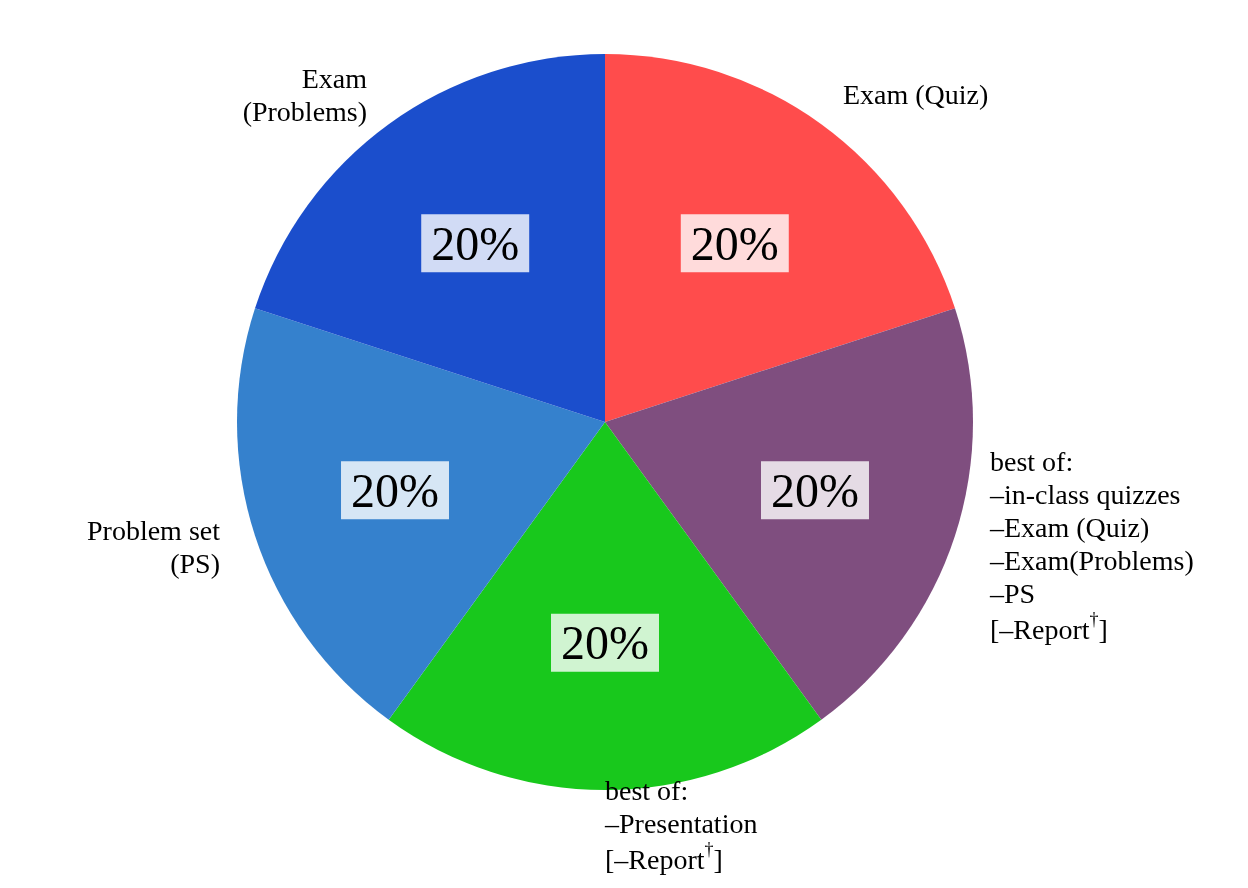 This screenshot has width=1248, height=888. I want to click on slice-label: best of: –in-class quizzes –Exam (Quiz) –Exam(Problems) –PS [–Report†], so click(1091, 545).